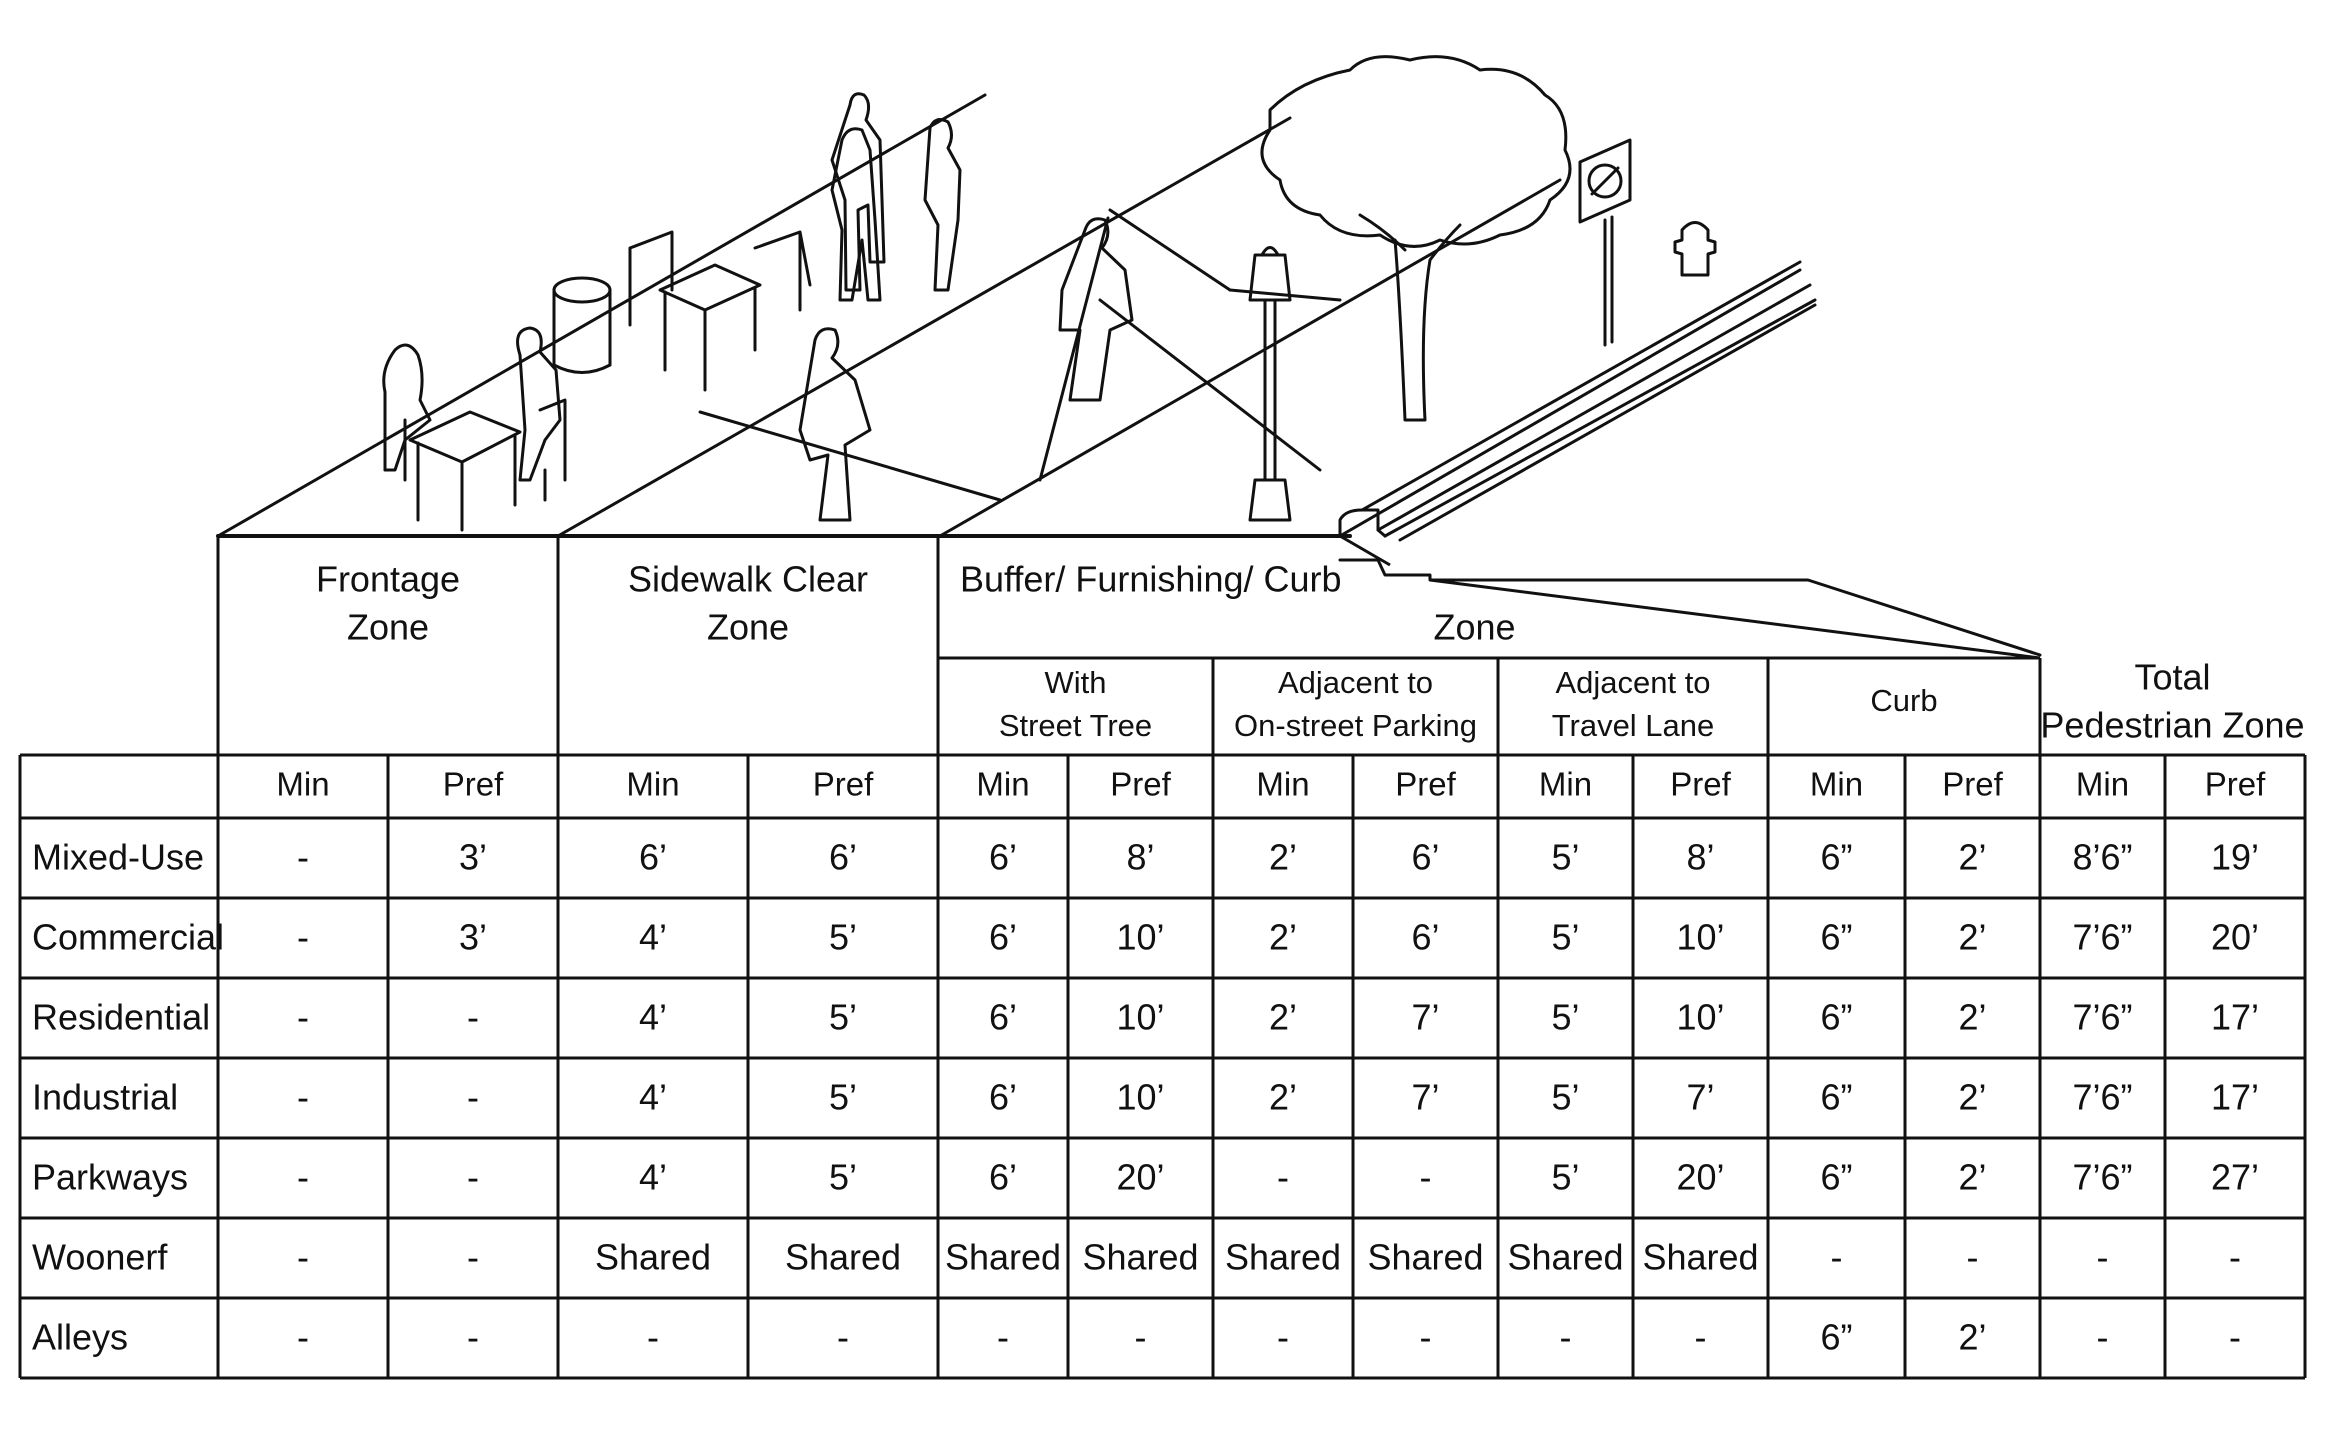 Image resolution: width=2325 pixels, height=1450 pixels. I want to click on row-label: Parkways, so click(110, 1177).